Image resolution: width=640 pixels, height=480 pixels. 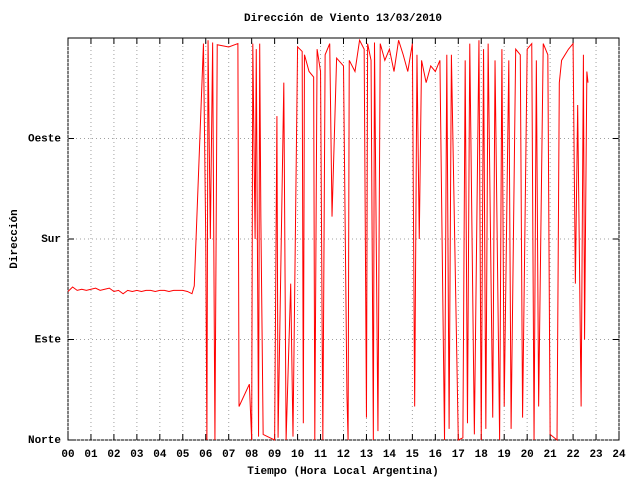 I want to click on x-tick-label: 19, so click(x=504, y=455).